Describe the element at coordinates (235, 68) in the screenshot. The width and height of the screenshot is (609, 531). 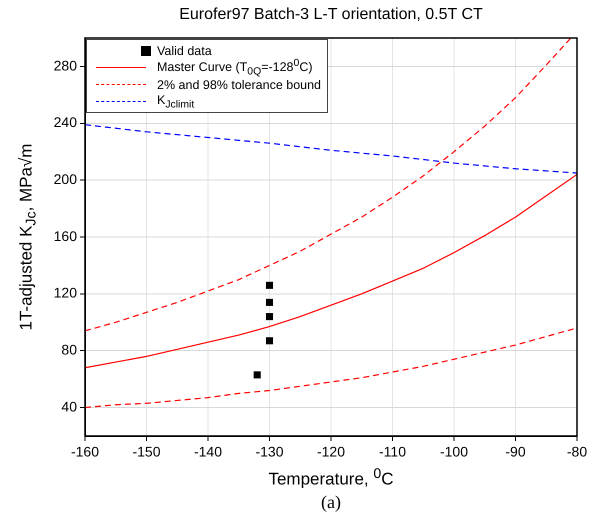
I see `legend-label: Master Curve (T$_{0Q}$=-128$^{0}$C)` at that location.